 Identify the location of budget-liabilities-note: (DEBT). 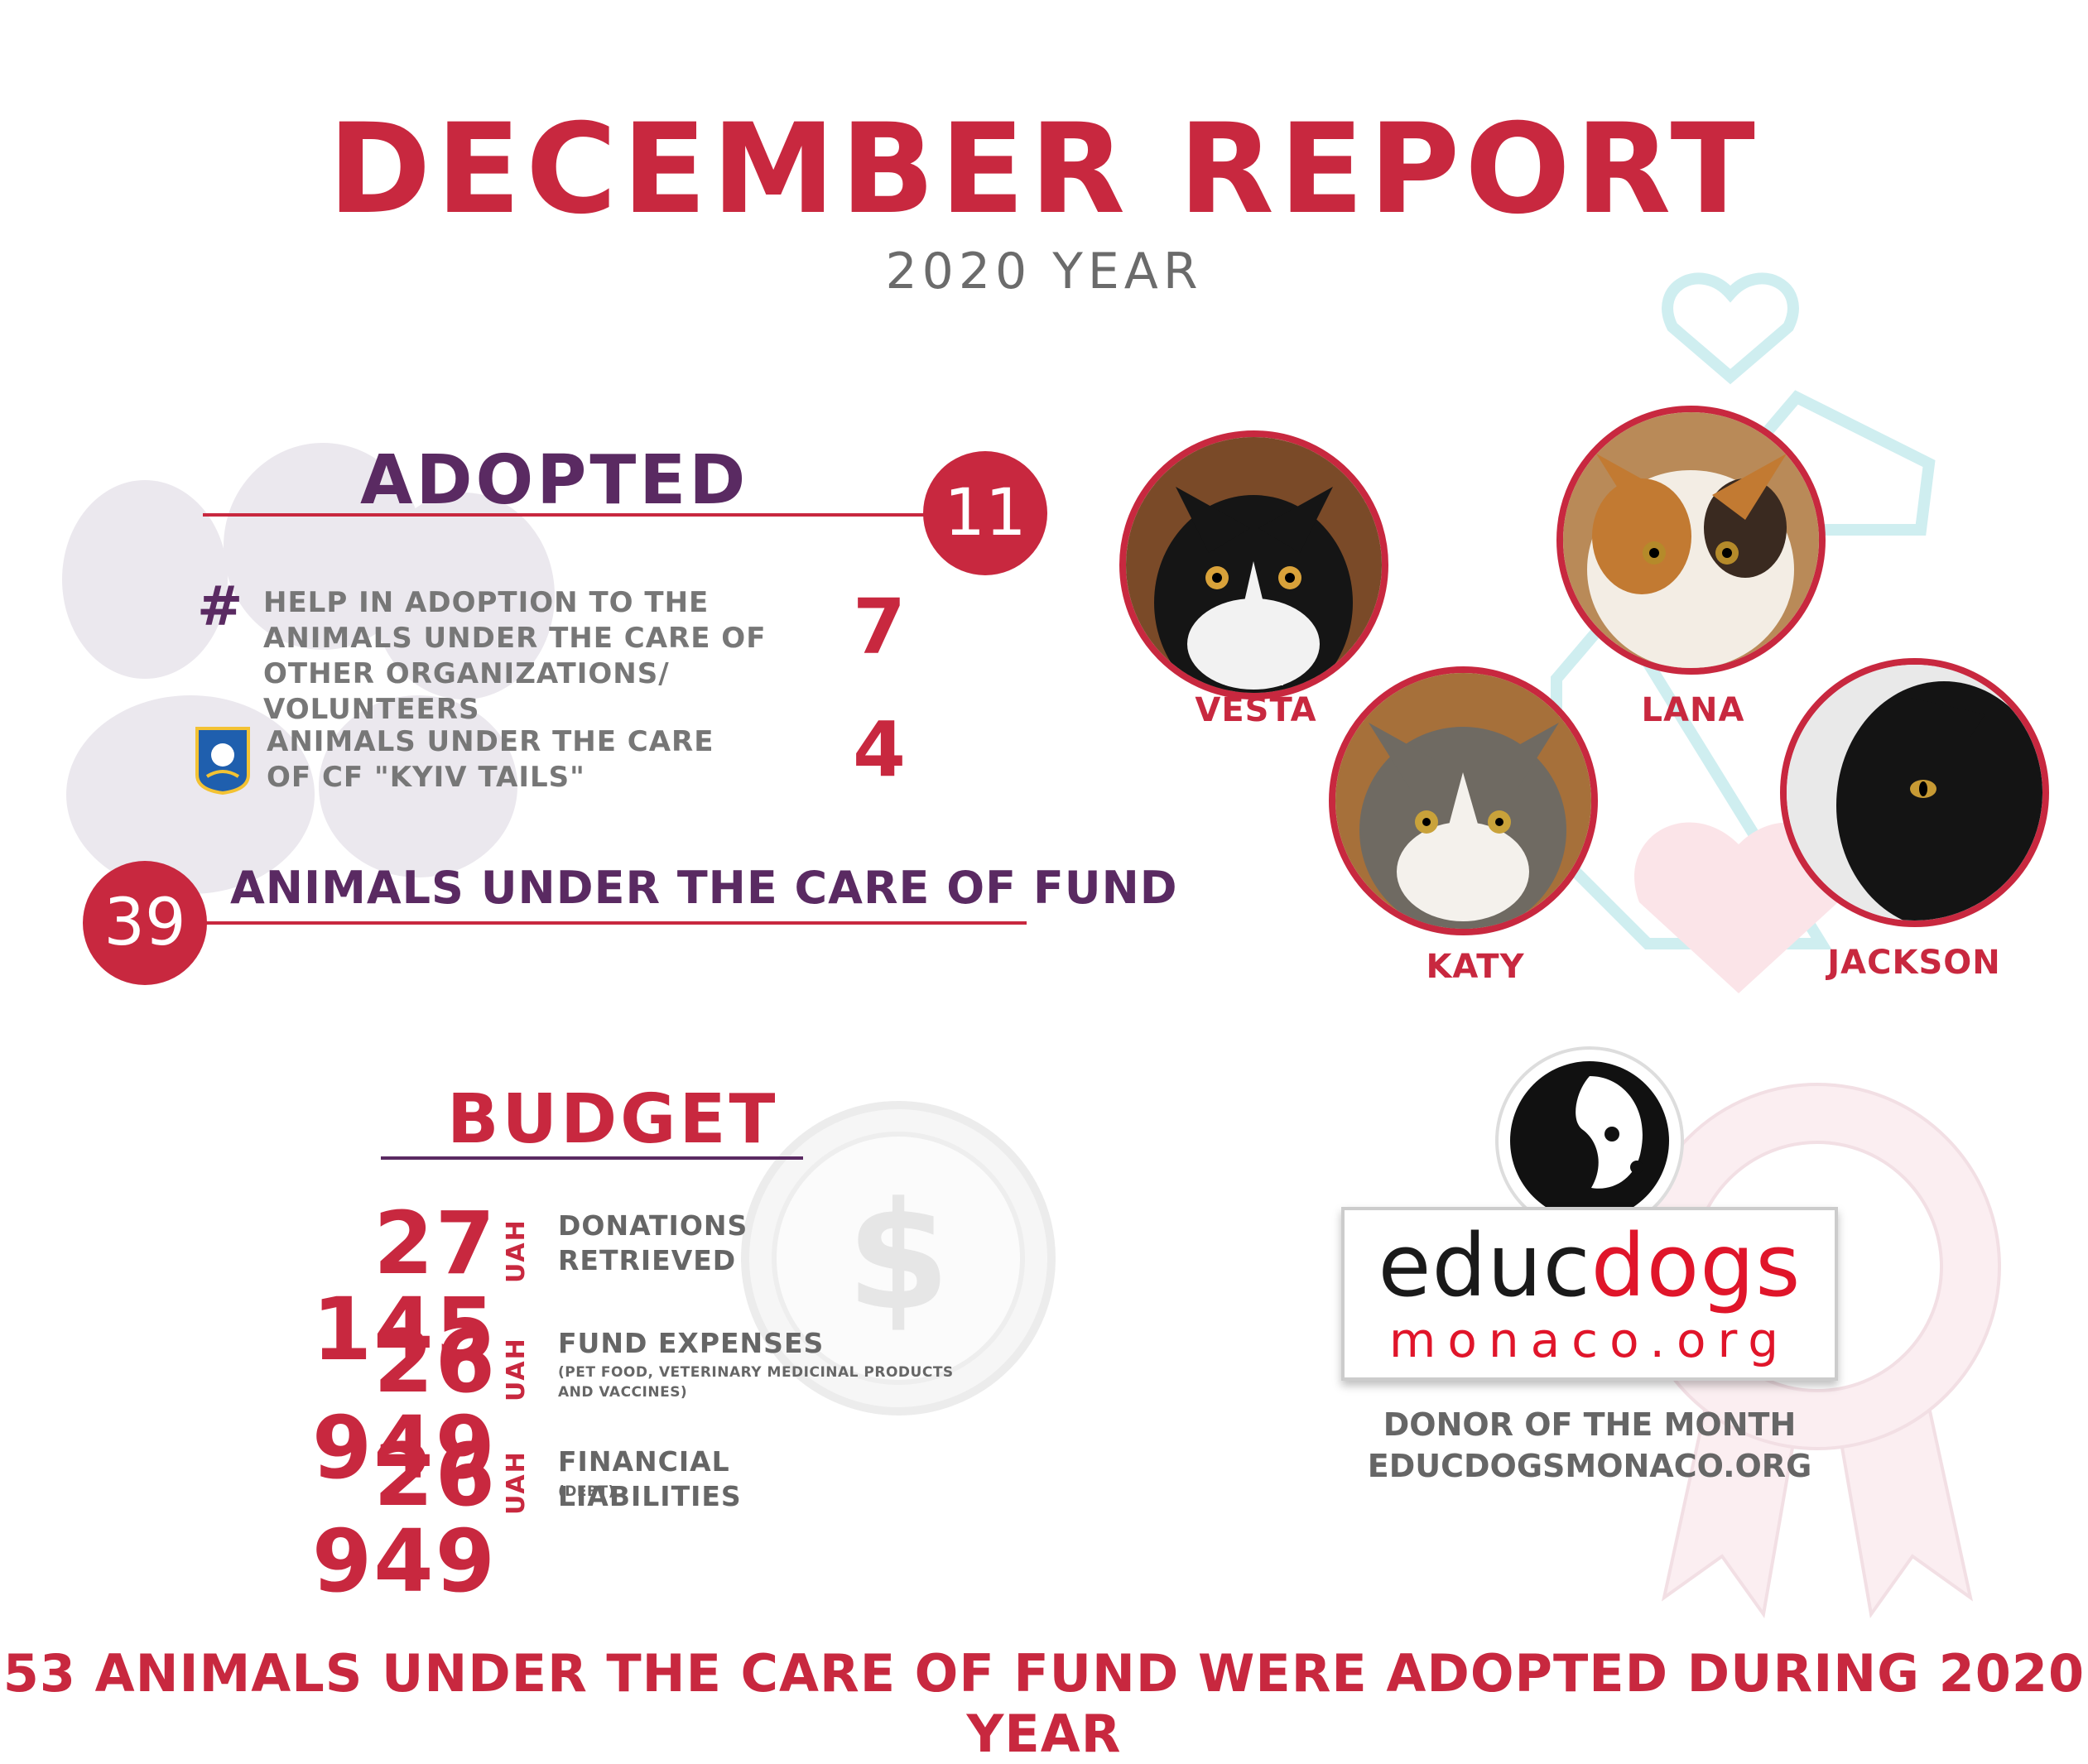
(586, 1491).